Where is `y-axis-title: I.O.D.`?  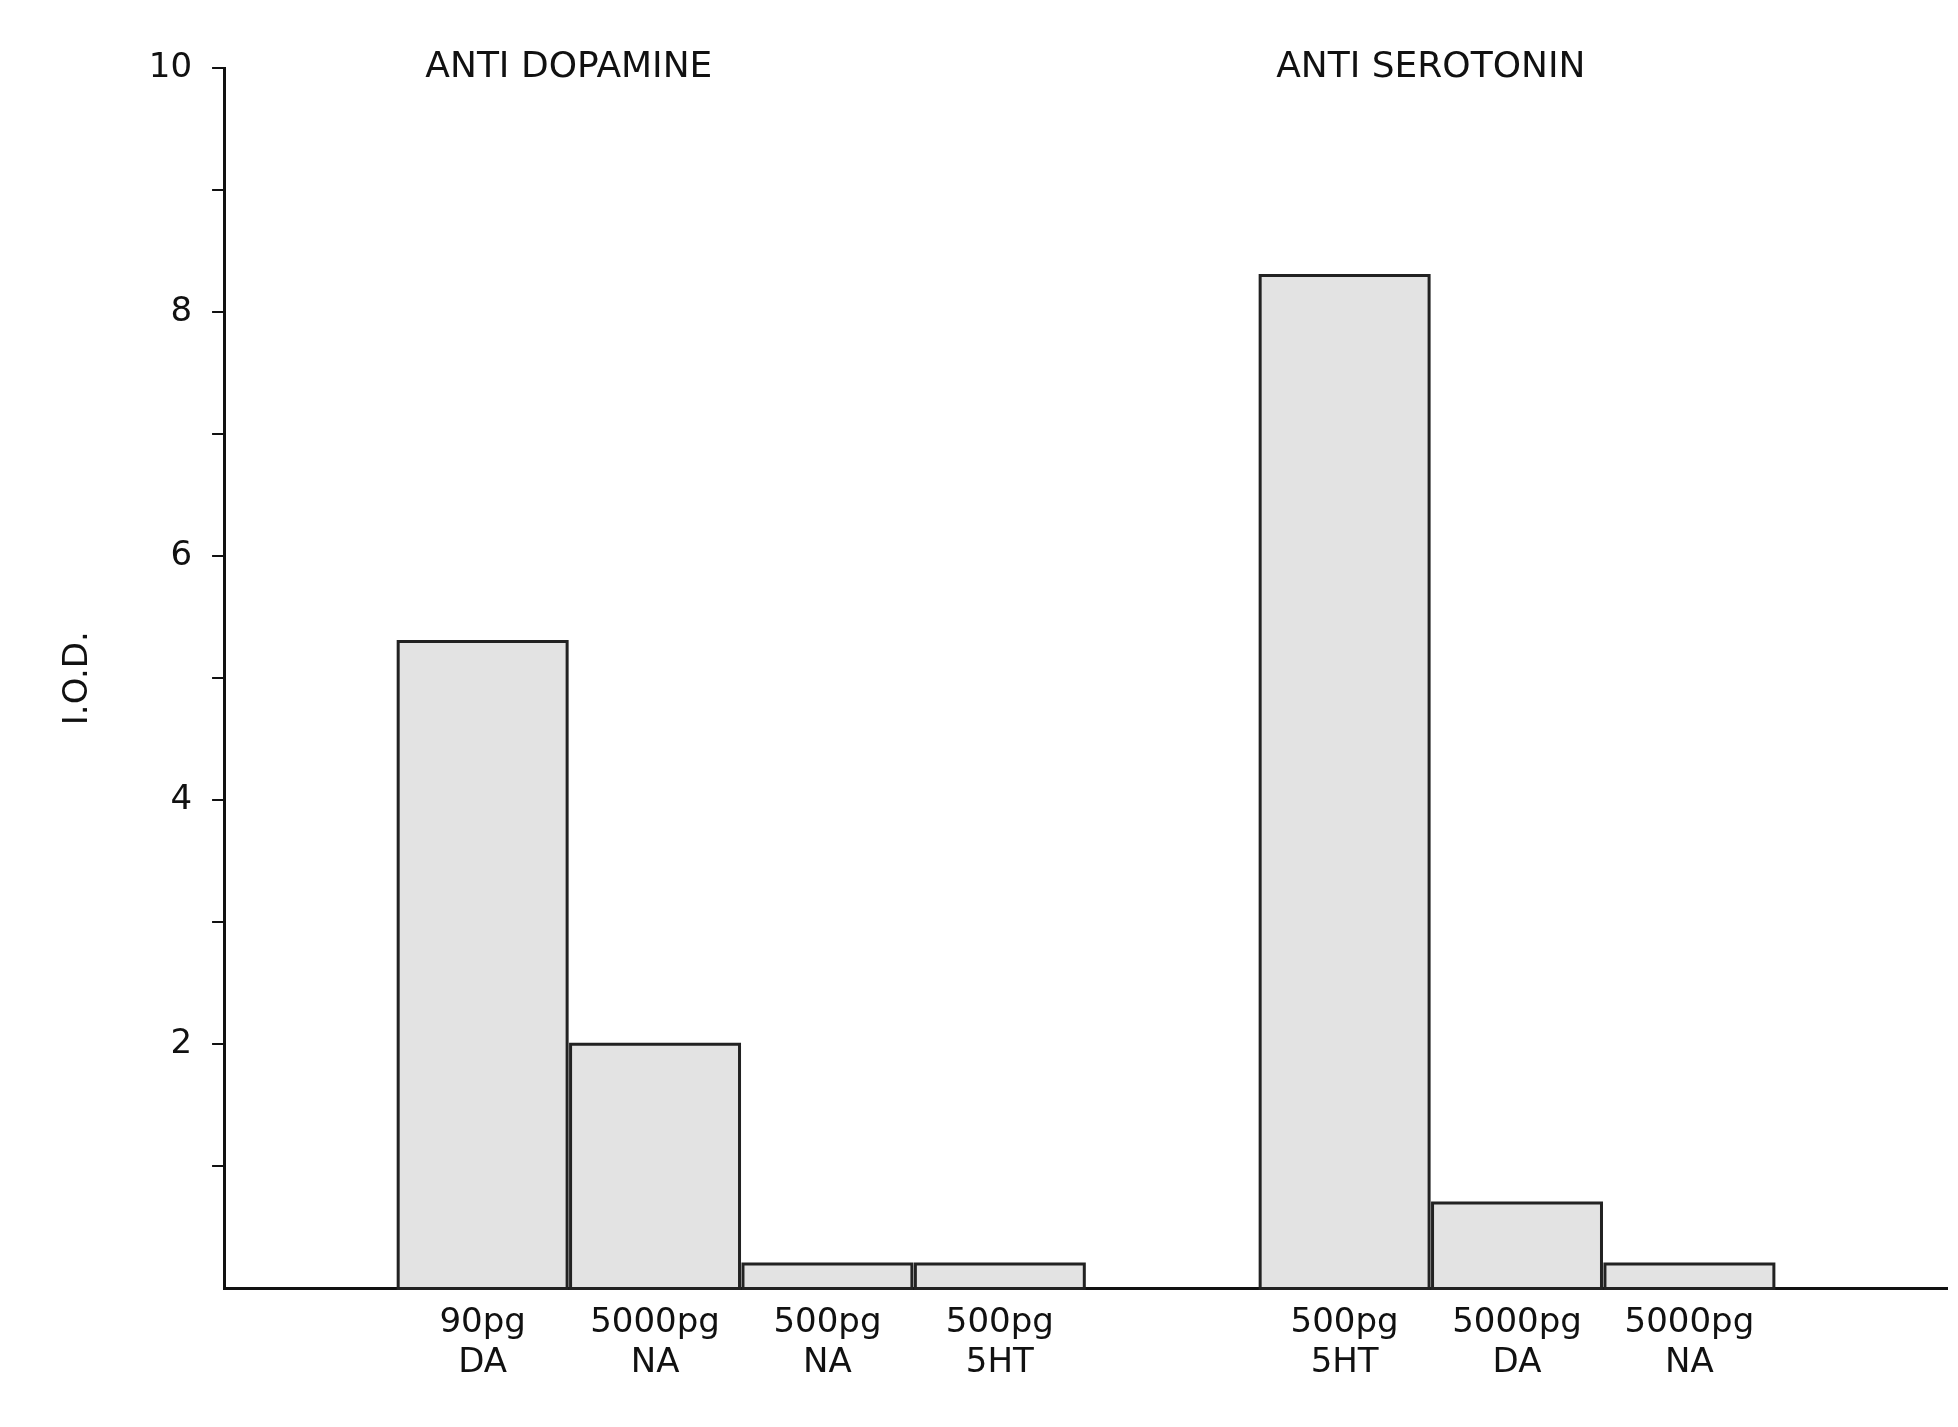
y-axis-title: I.O.D. is located at coordinates (75, 678).